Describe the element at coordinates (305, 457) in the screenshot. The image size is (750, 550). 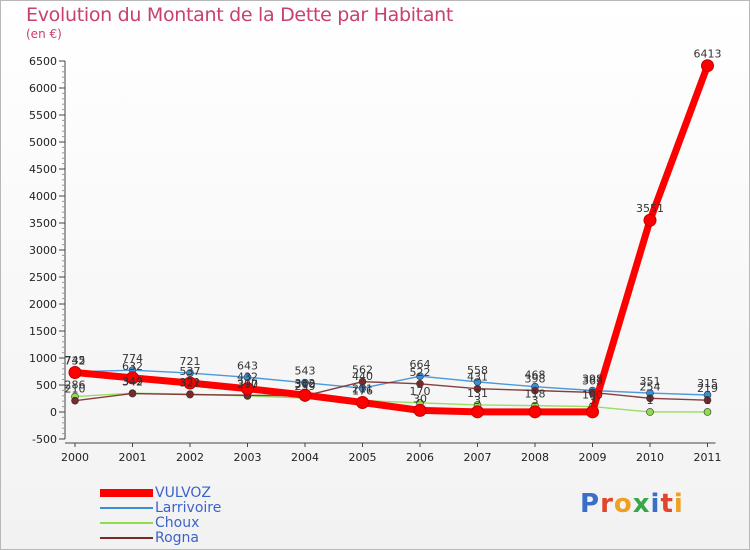
I see `x-tick-label: 2004` at that location.